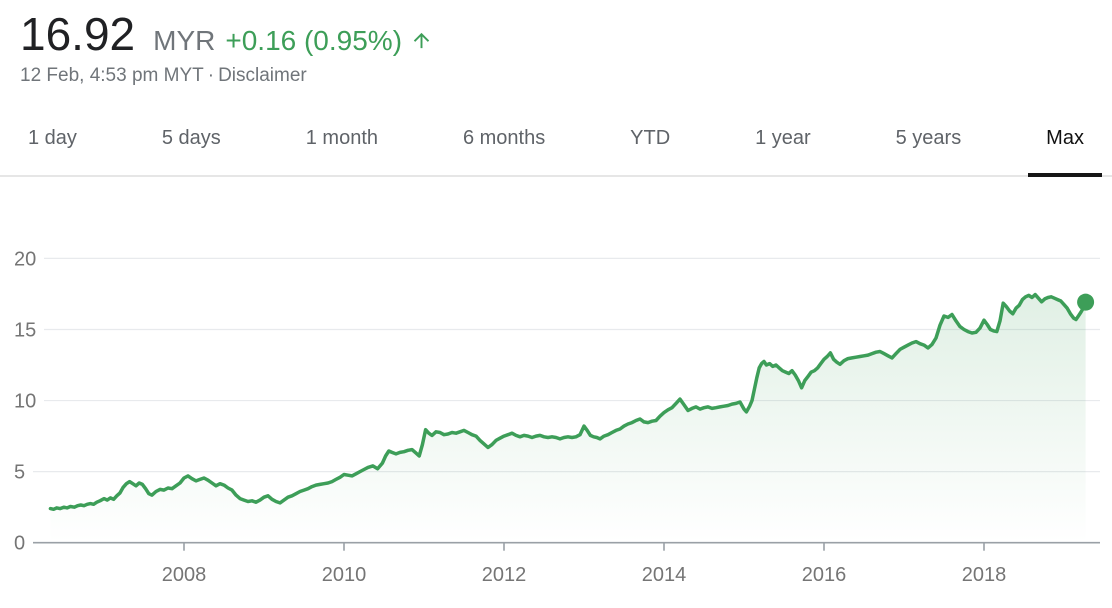 The height and width of the screenshot is (608, 1112). I want to click on tab-5-years: 5 years, so click(928, 137).